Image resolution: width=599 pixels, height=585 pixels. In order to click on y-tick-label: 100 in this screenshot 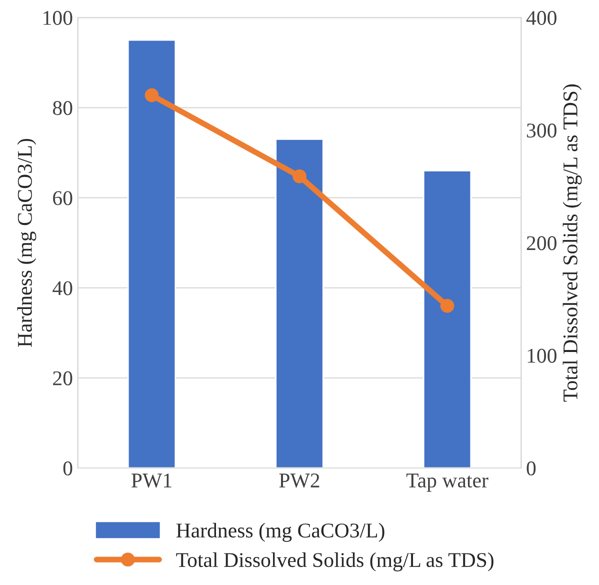, I will do `click(58, 17)`.